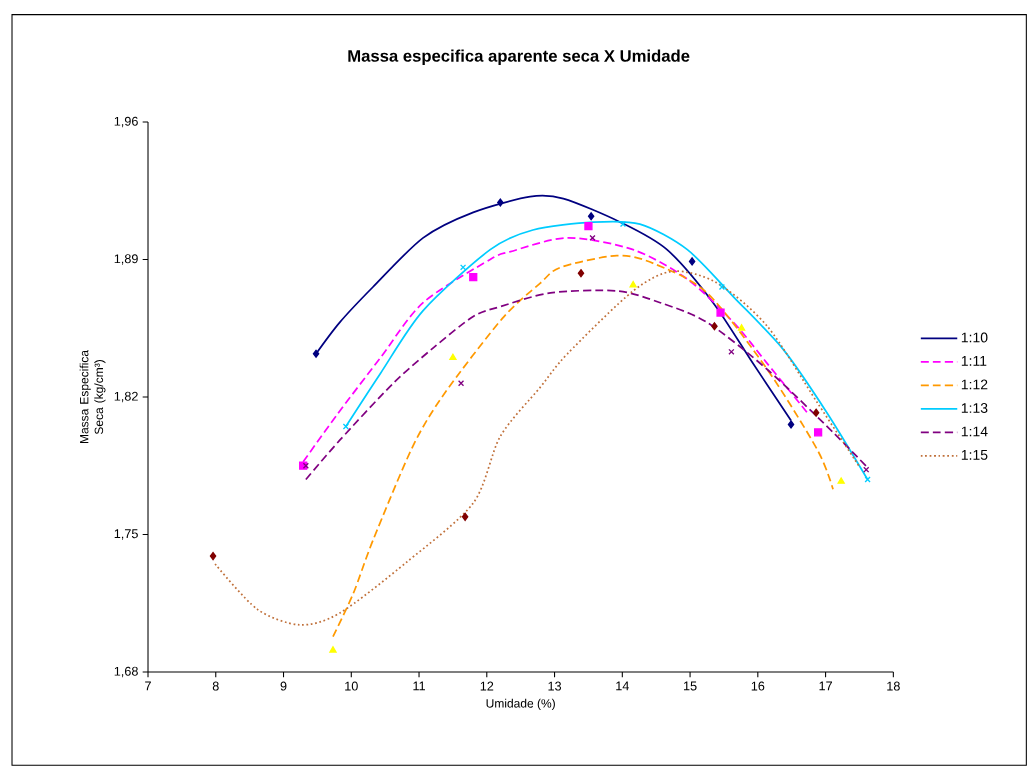 Image resolution: width=1027 pixels, height=766 pixels. What do you see at coordinates (126, 397) in the screenshot?
I see `y-tick-label: 1,82` at bounding box center [126, 397].